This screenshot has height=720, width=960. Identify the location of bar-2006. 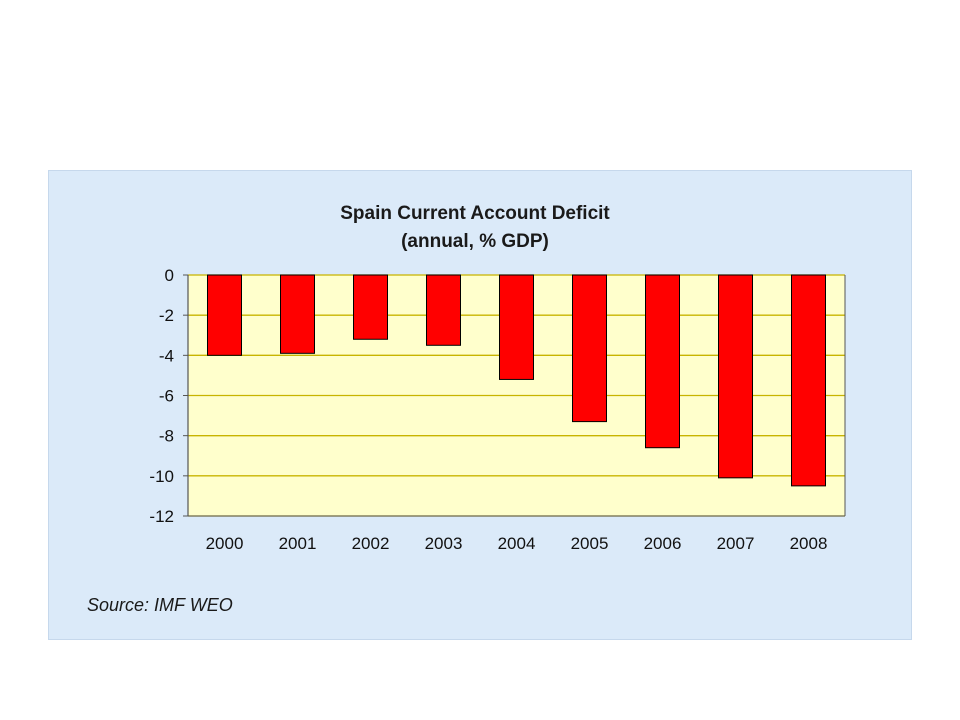
(662, 361).